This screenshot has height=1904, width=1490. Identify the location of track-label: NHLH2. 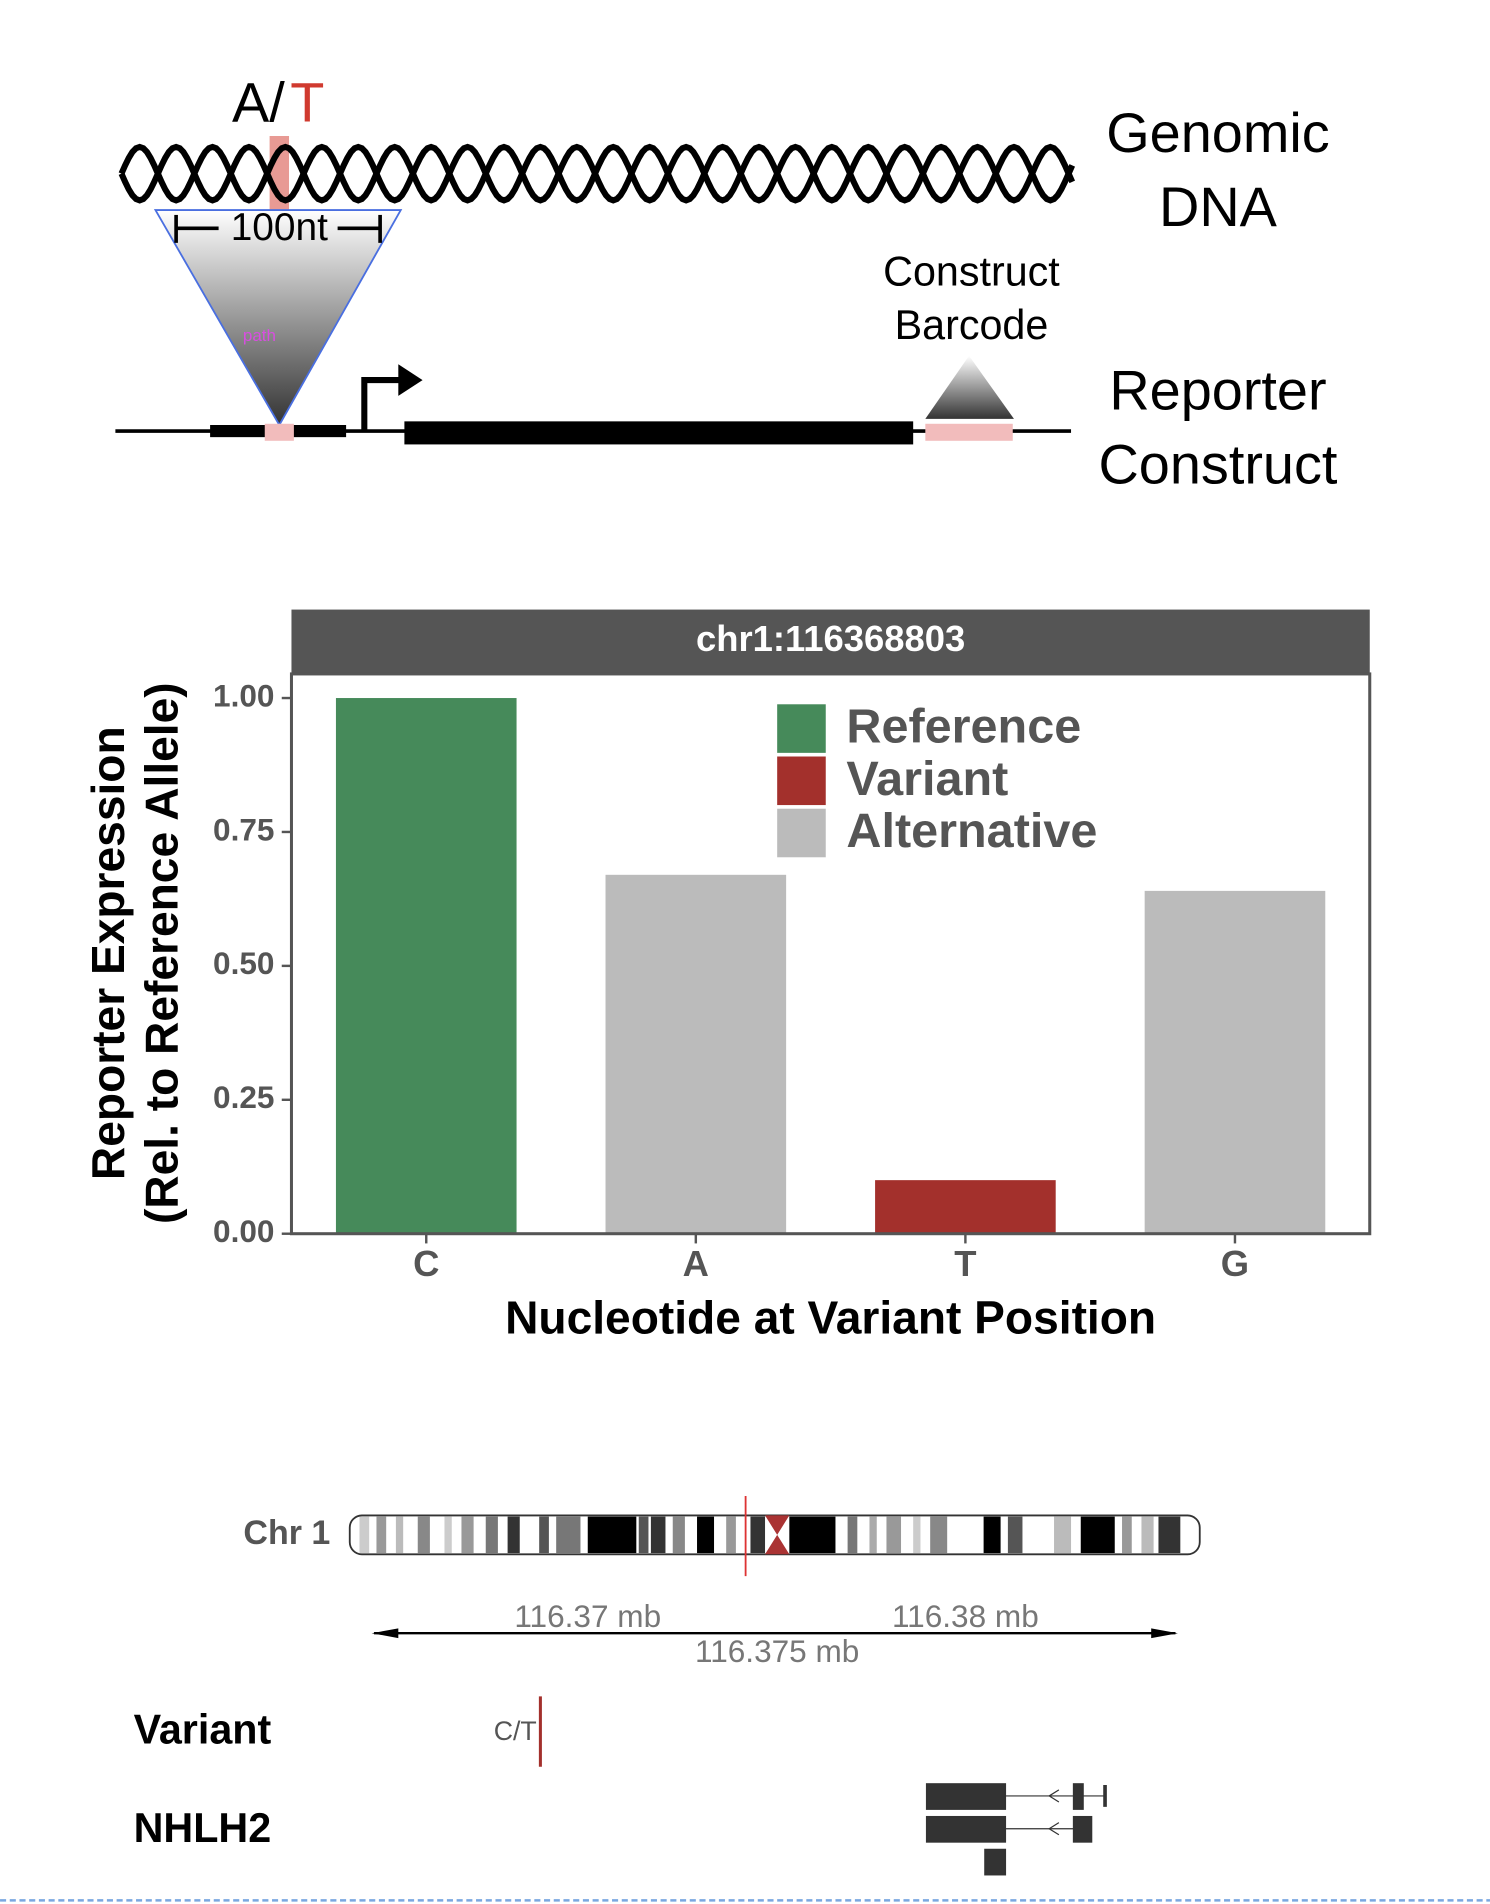
(203, 1828).